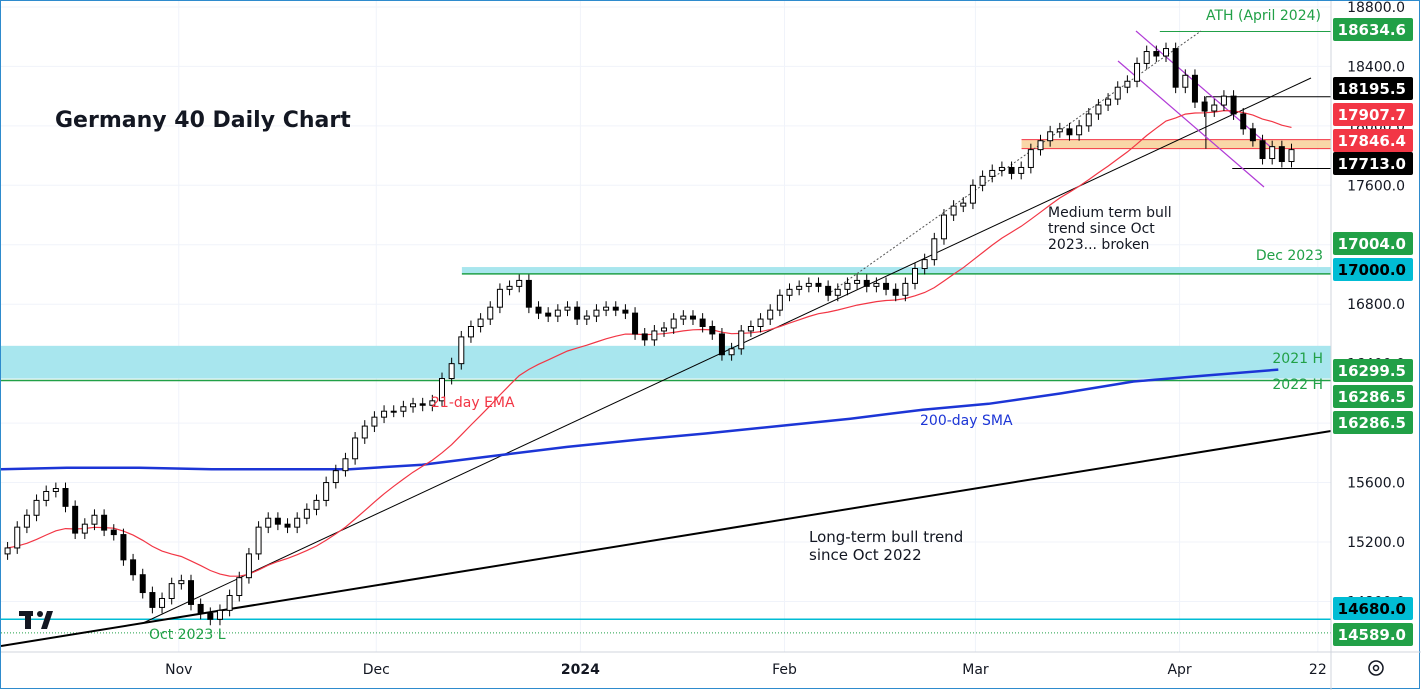 The width and height of the screenshot is (1422, 691). I want to click on medium-trend-label: 2023... broken, so click(1098, 245).